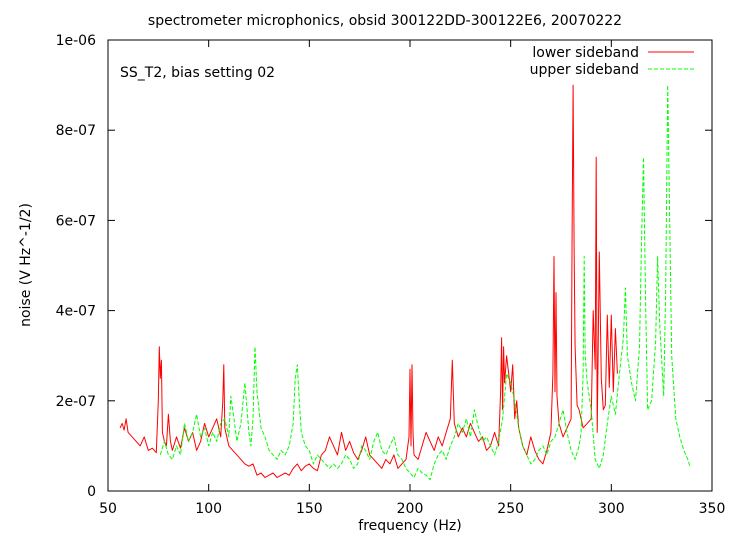 The image size is (740, 540). I want to click on y-tick-label: 0, so click(91, 492).